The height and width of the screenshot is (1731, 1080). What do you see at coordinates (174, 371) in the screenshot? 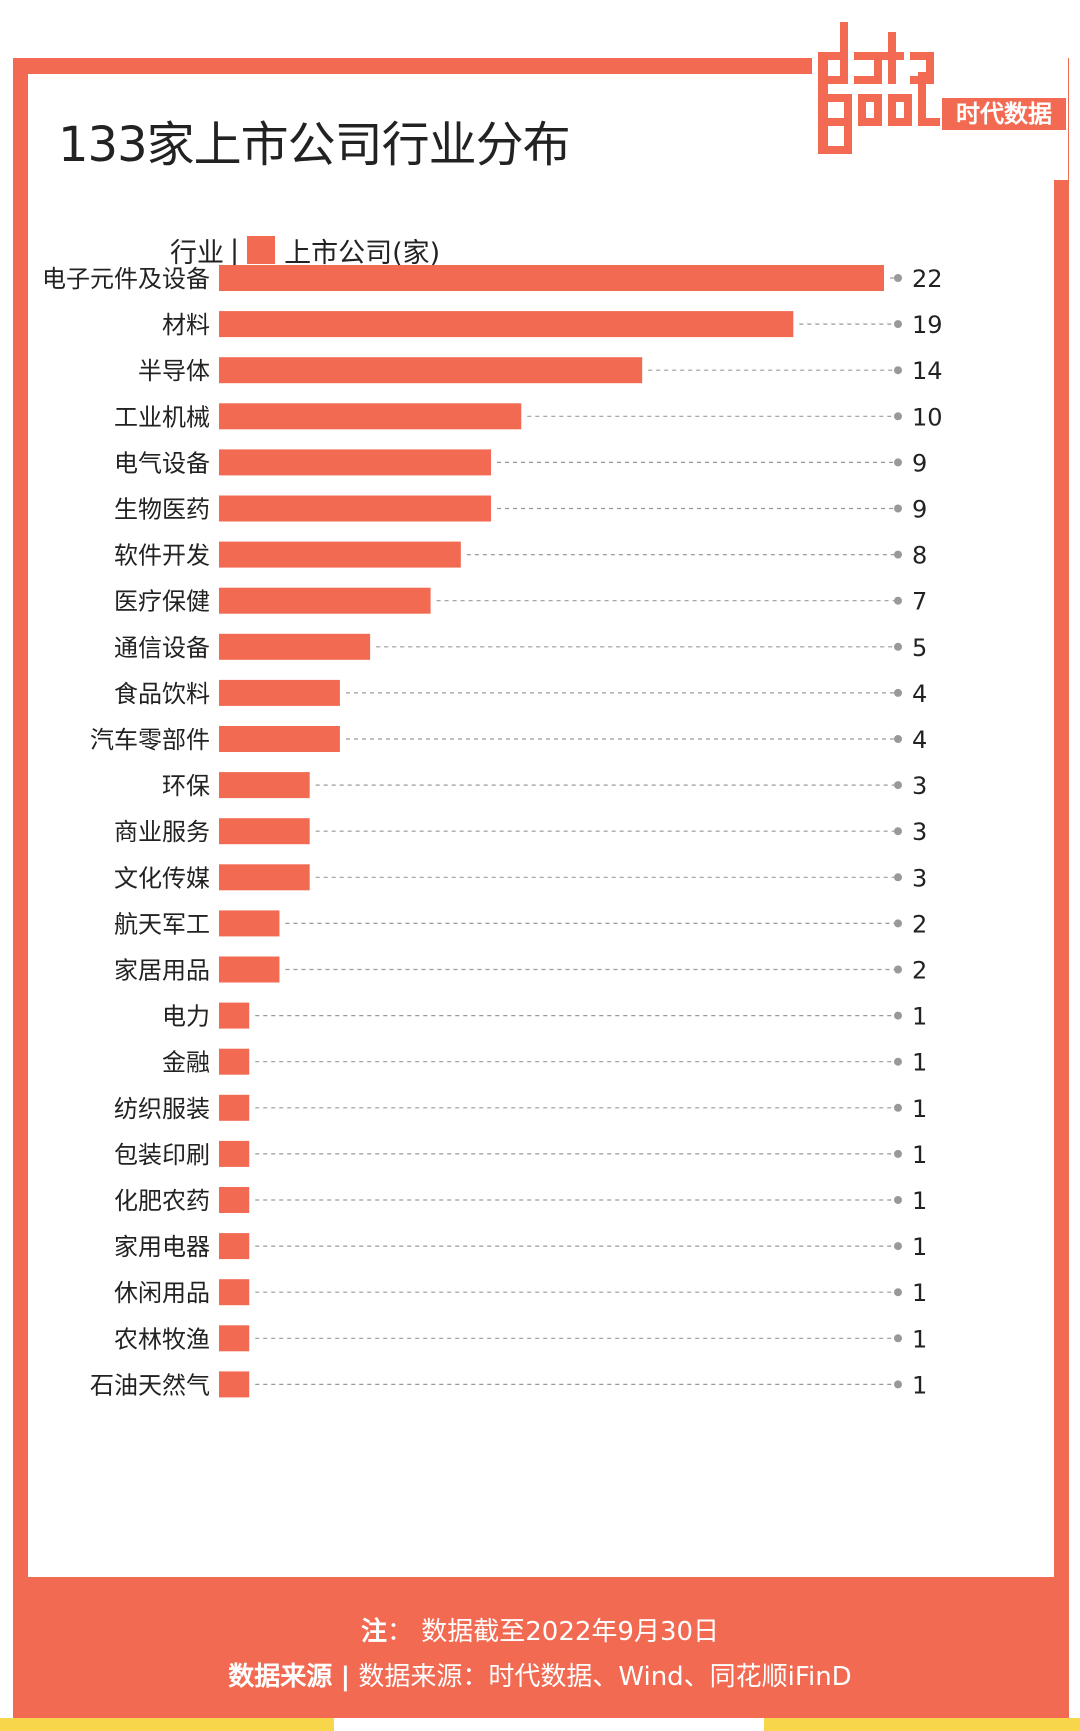
I see `category-label: 半导体` at bounding box center [174, 371].